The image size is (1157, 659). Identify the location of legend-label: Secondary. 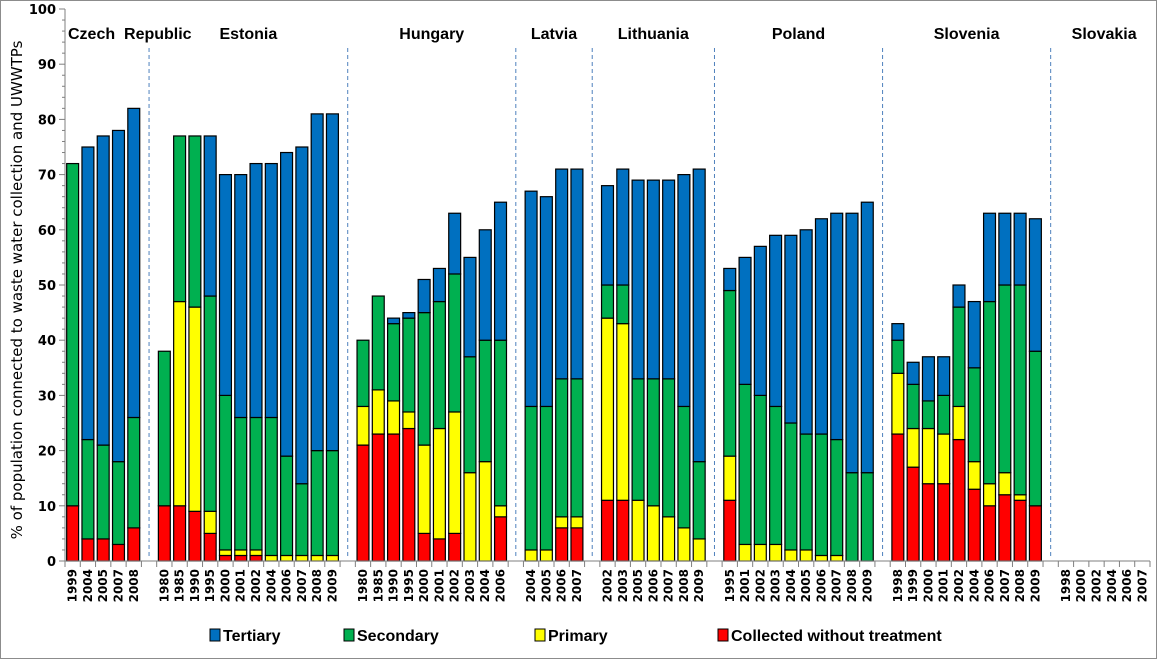
(398, 636).